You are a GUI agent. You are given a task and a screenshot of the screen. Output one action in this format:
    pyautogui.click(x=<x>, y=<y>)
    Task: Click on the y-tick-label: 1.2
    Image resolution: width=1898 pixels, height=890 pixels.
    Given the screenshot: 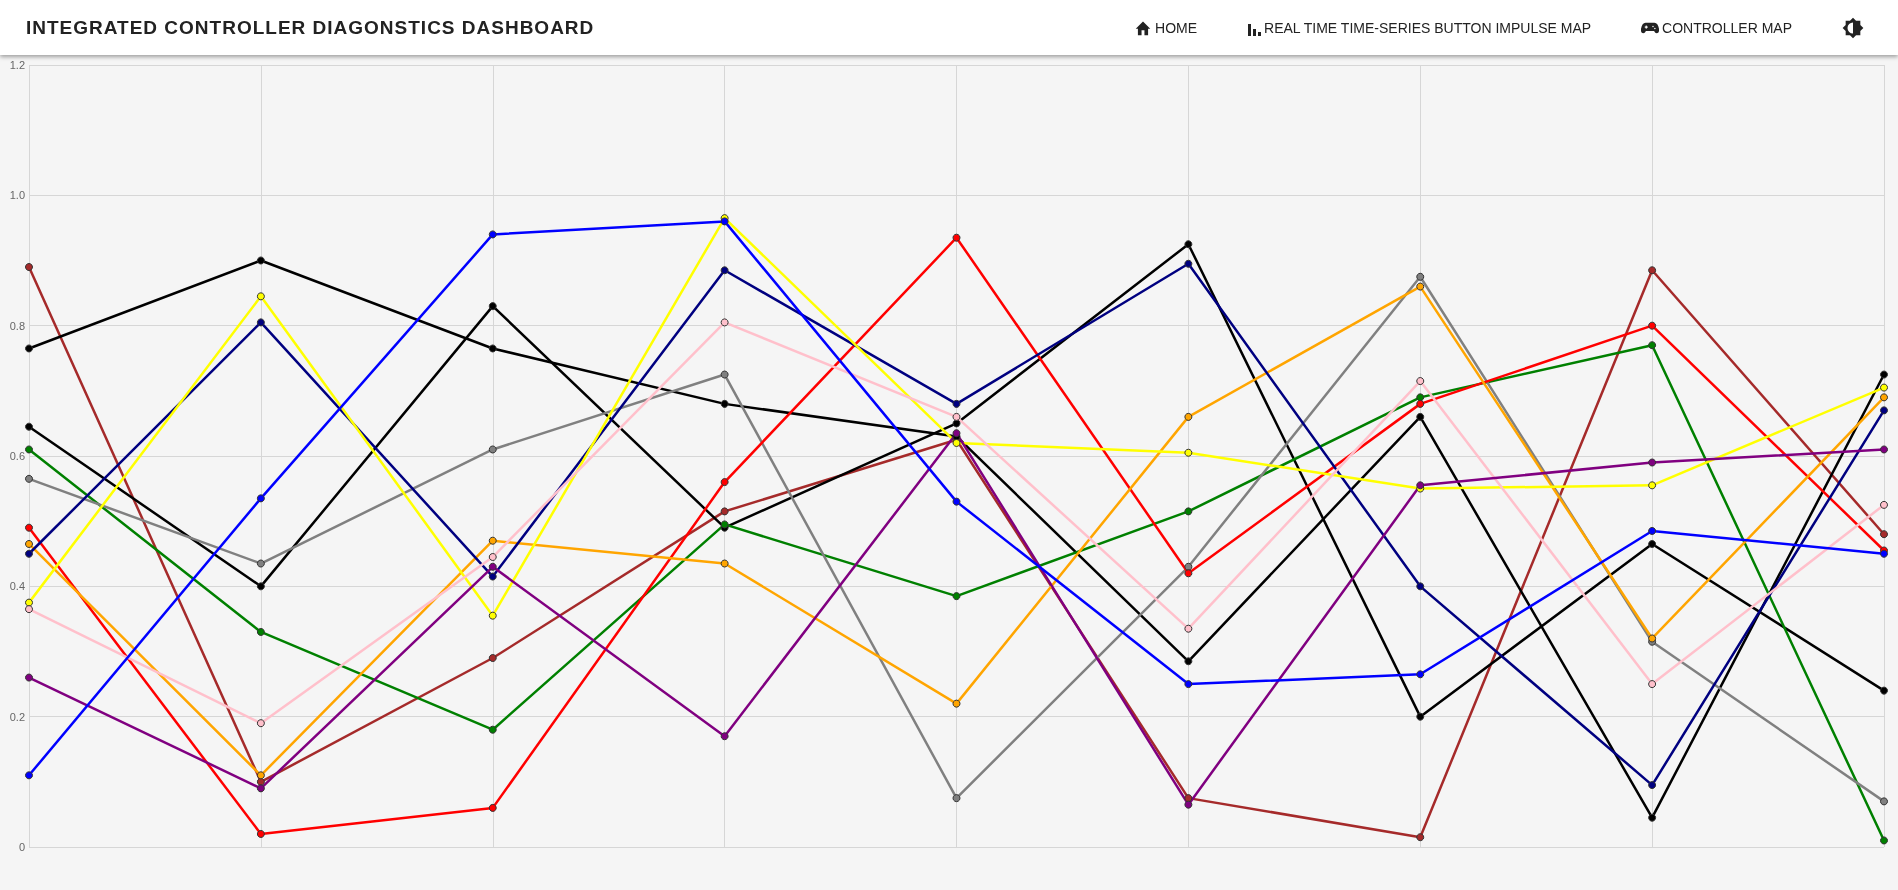 What is the action you would take?
    pyautogui.click(x=17, y=65)
    